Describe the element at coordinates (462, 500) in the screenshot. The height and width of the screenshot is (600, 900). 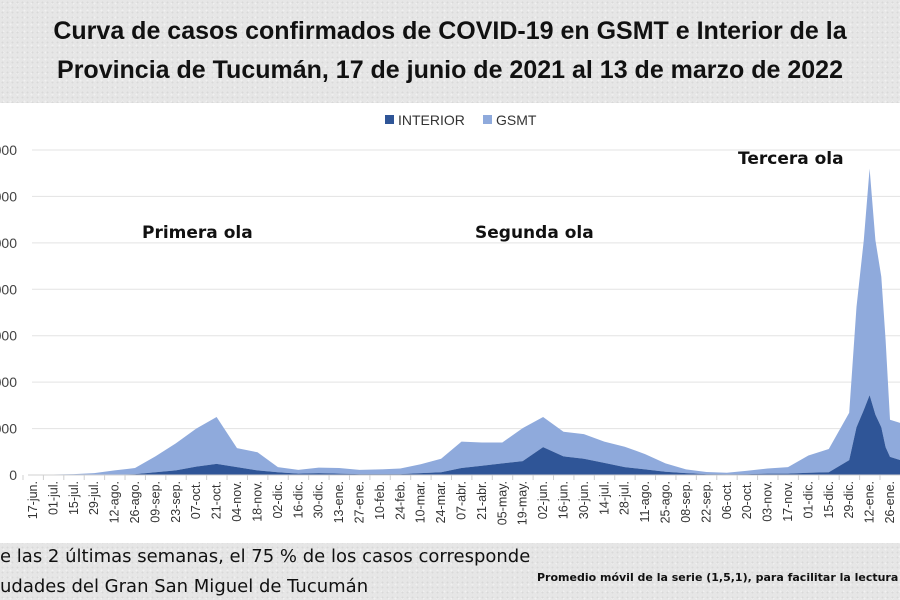
I see `x-tick-label: 07-abr.` at that location.